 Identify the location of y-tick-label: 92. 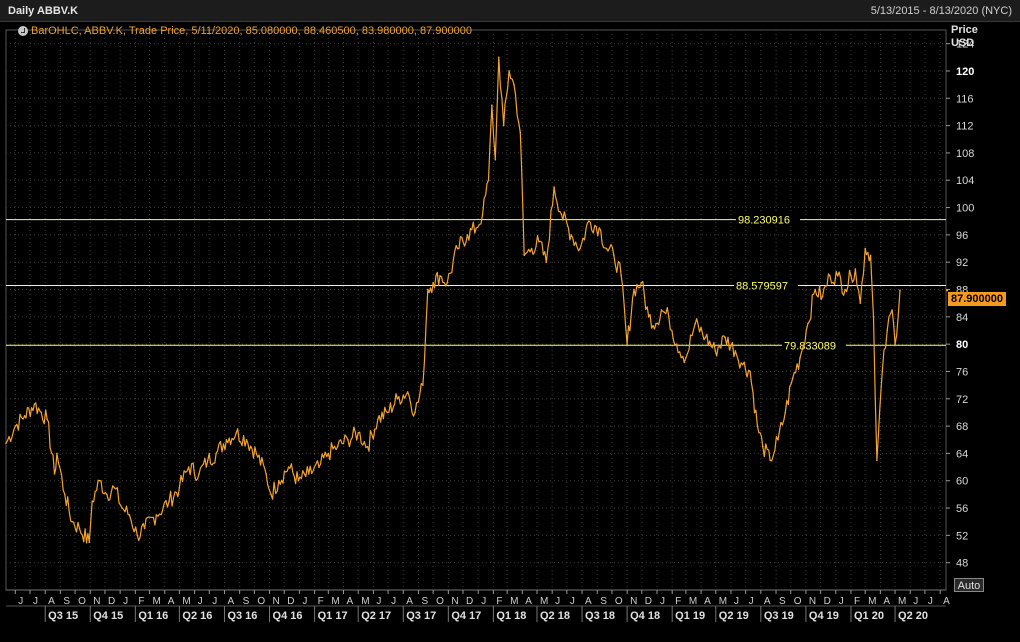
(962, 263).